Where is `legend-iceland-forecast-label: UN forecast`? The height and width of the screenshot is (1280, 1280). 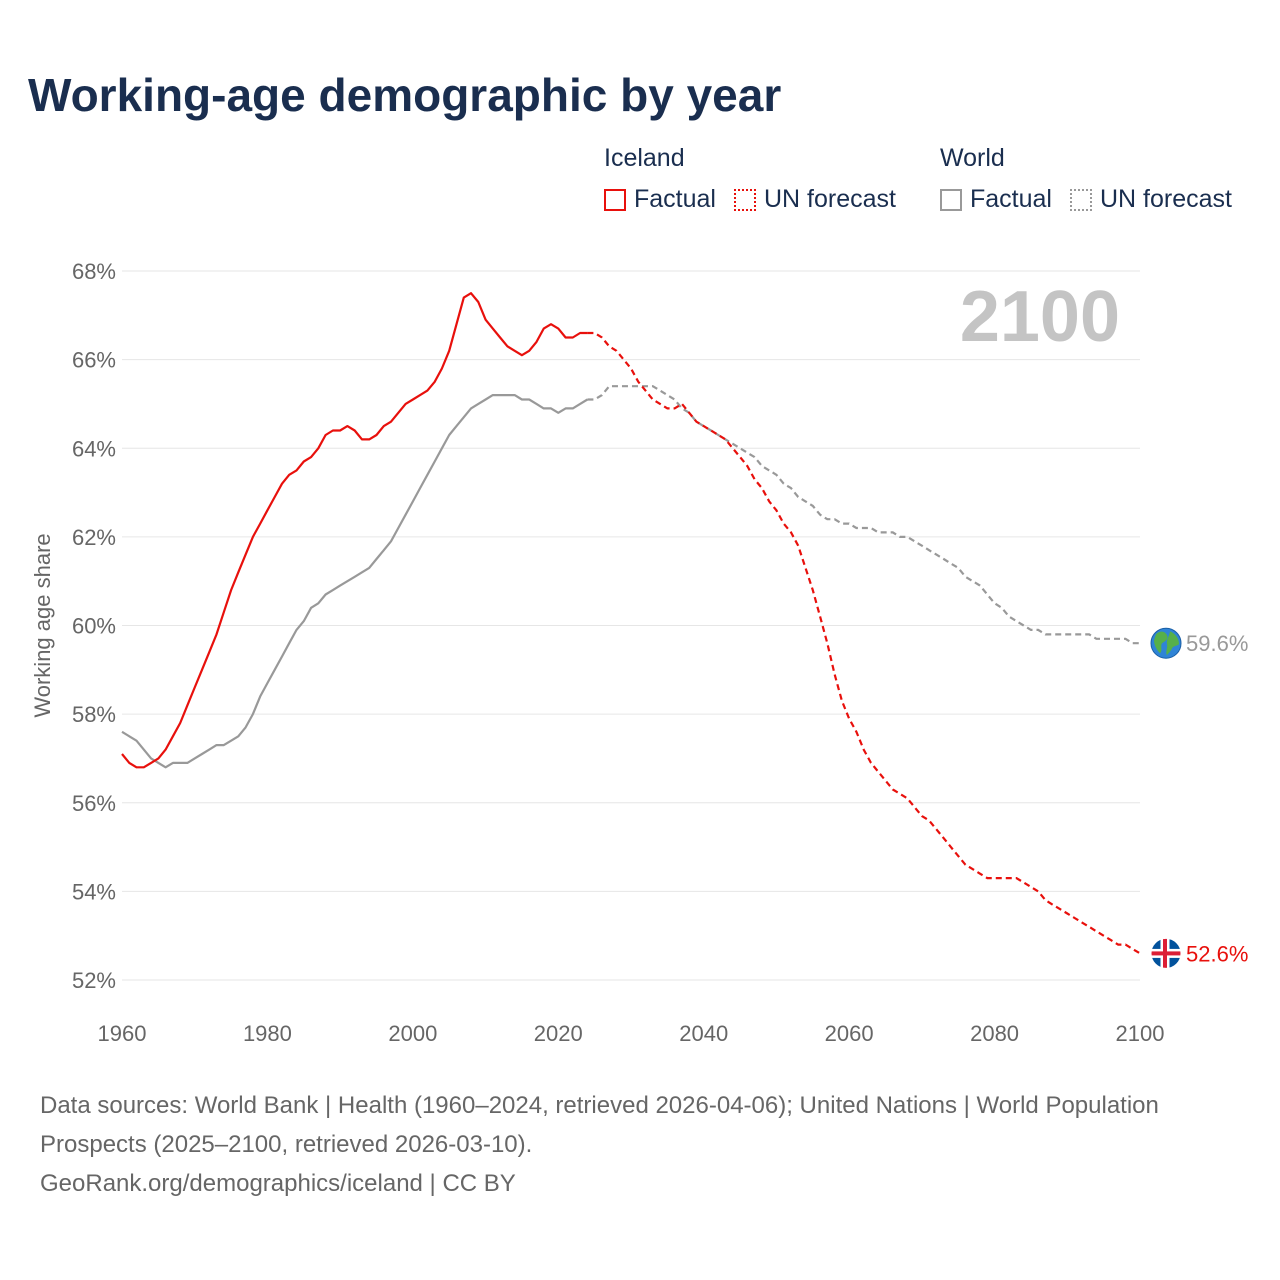
legend-iceland-forecast-label: UN forecast is located at coordinates (829, 199).